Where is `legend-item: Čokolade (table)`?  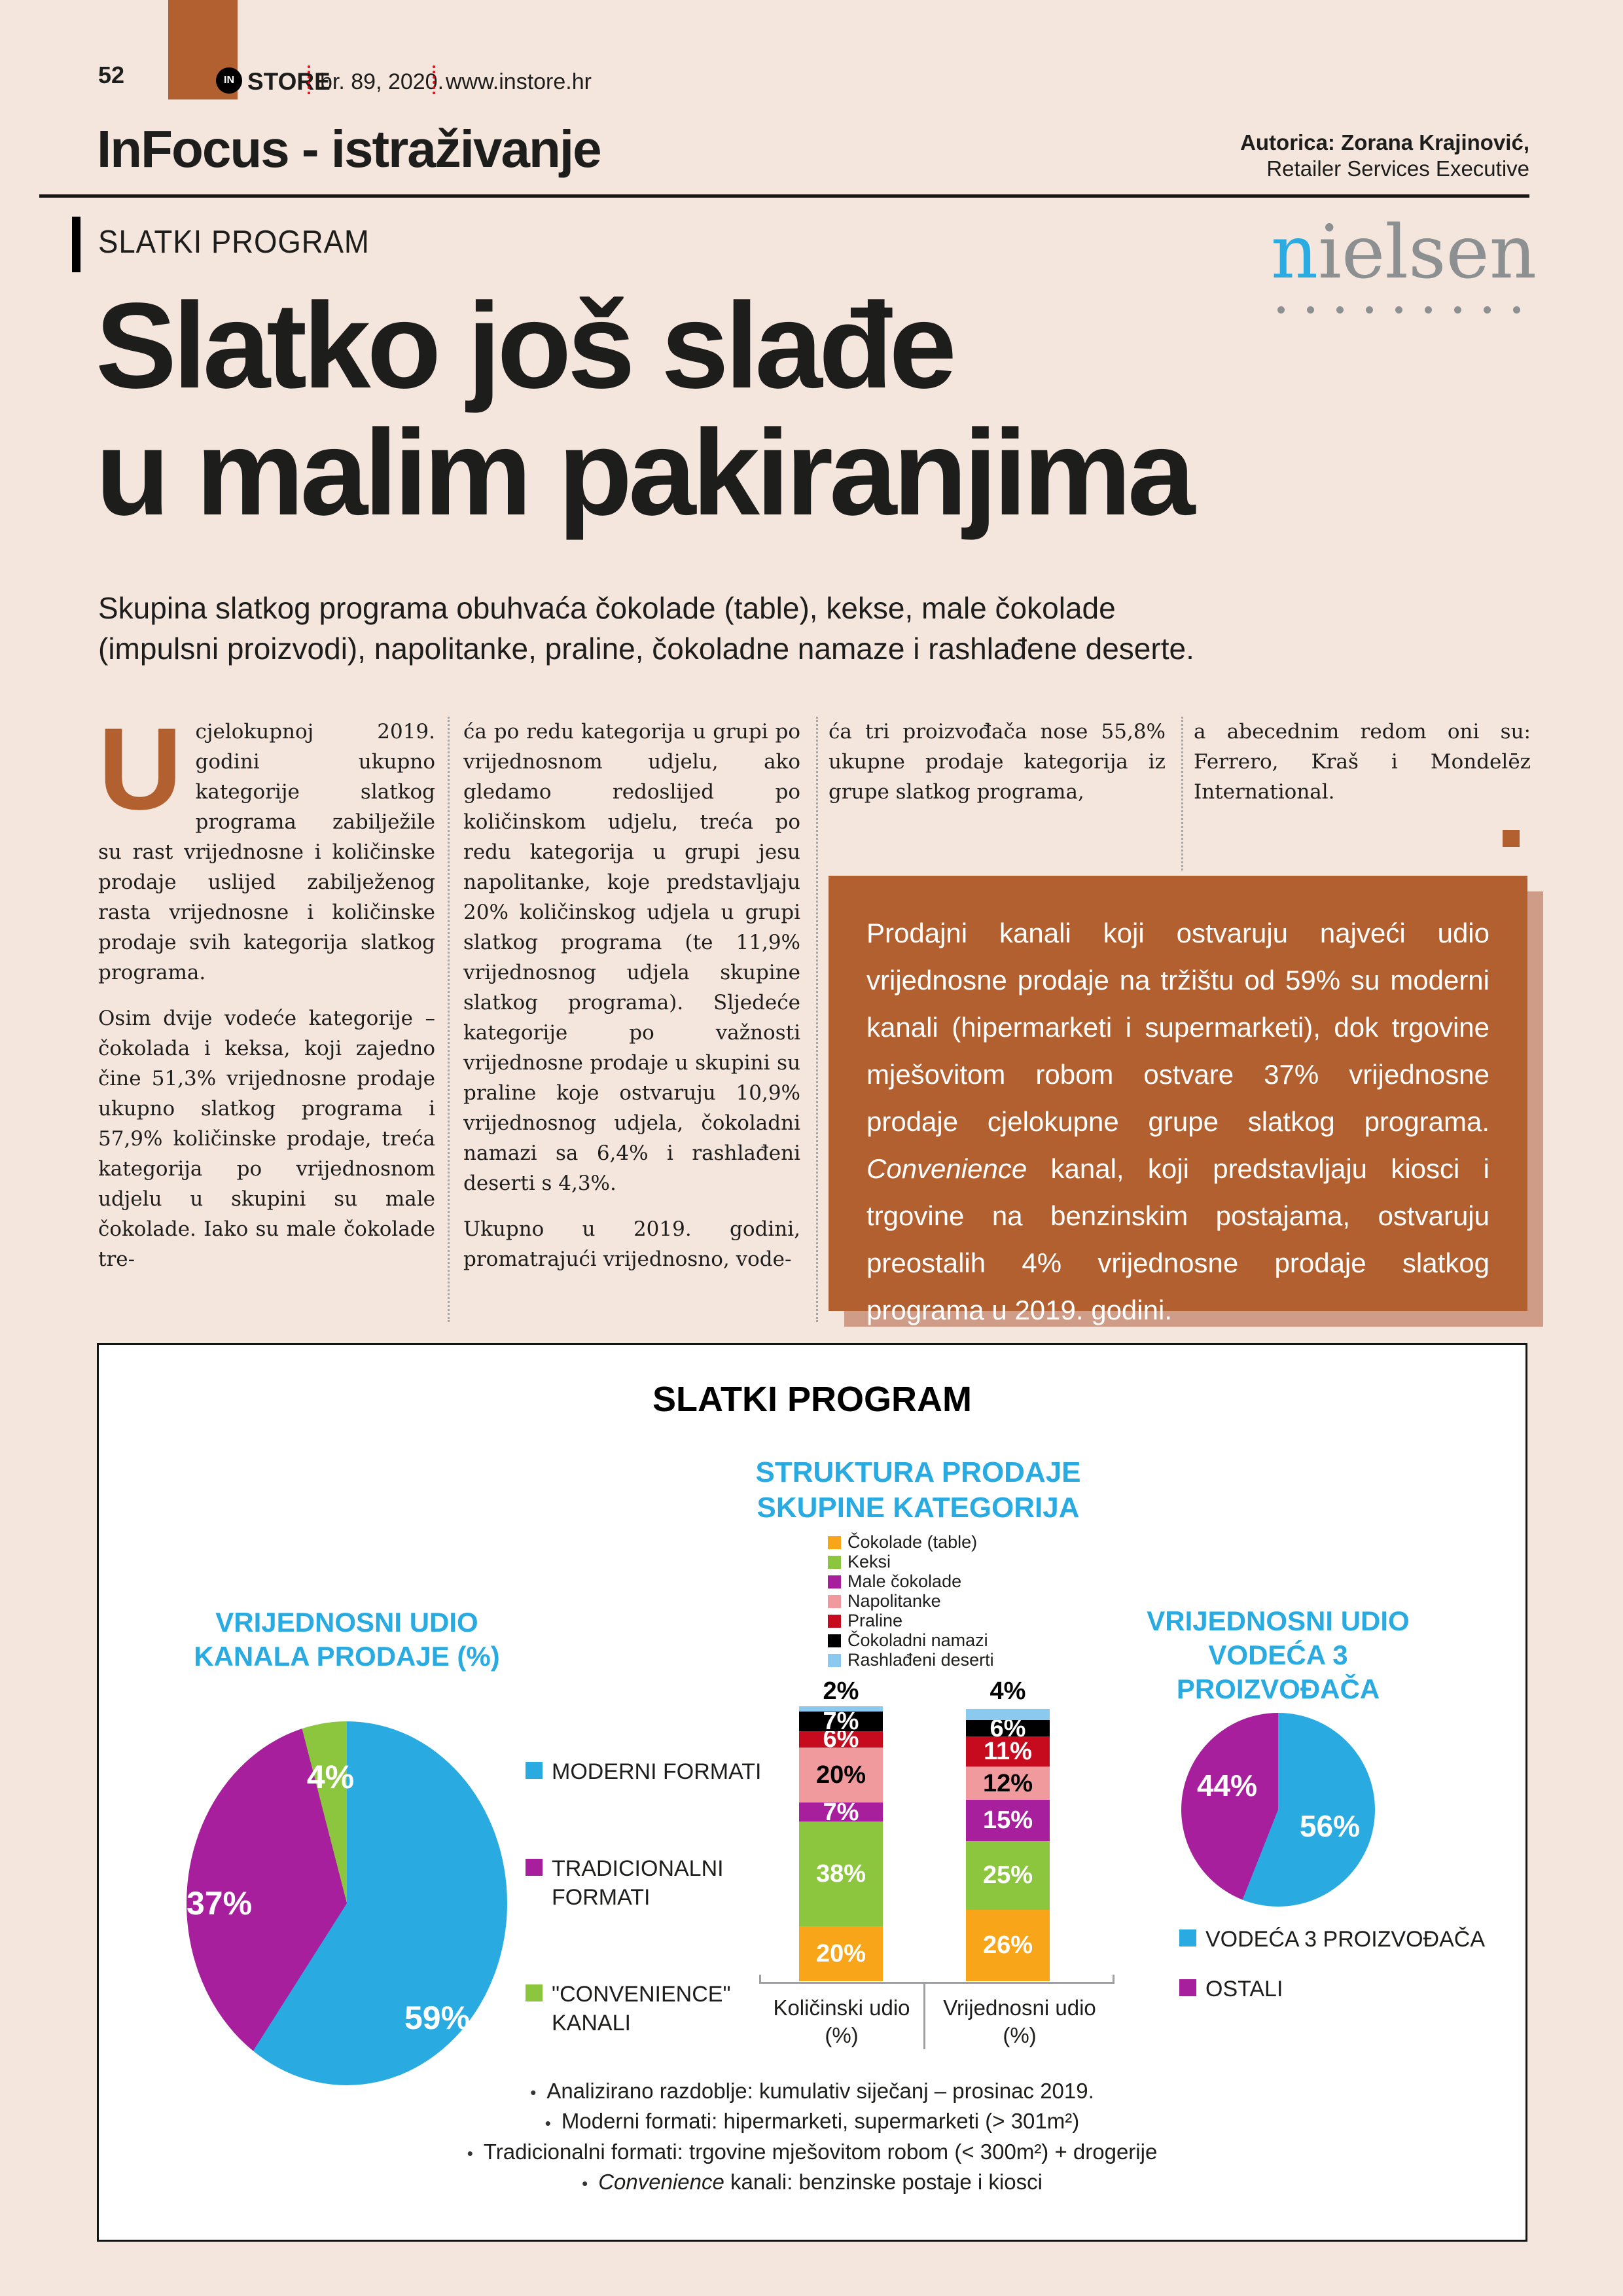 legend-item: Čokolade (table) is located at coordinates (911, 1542).